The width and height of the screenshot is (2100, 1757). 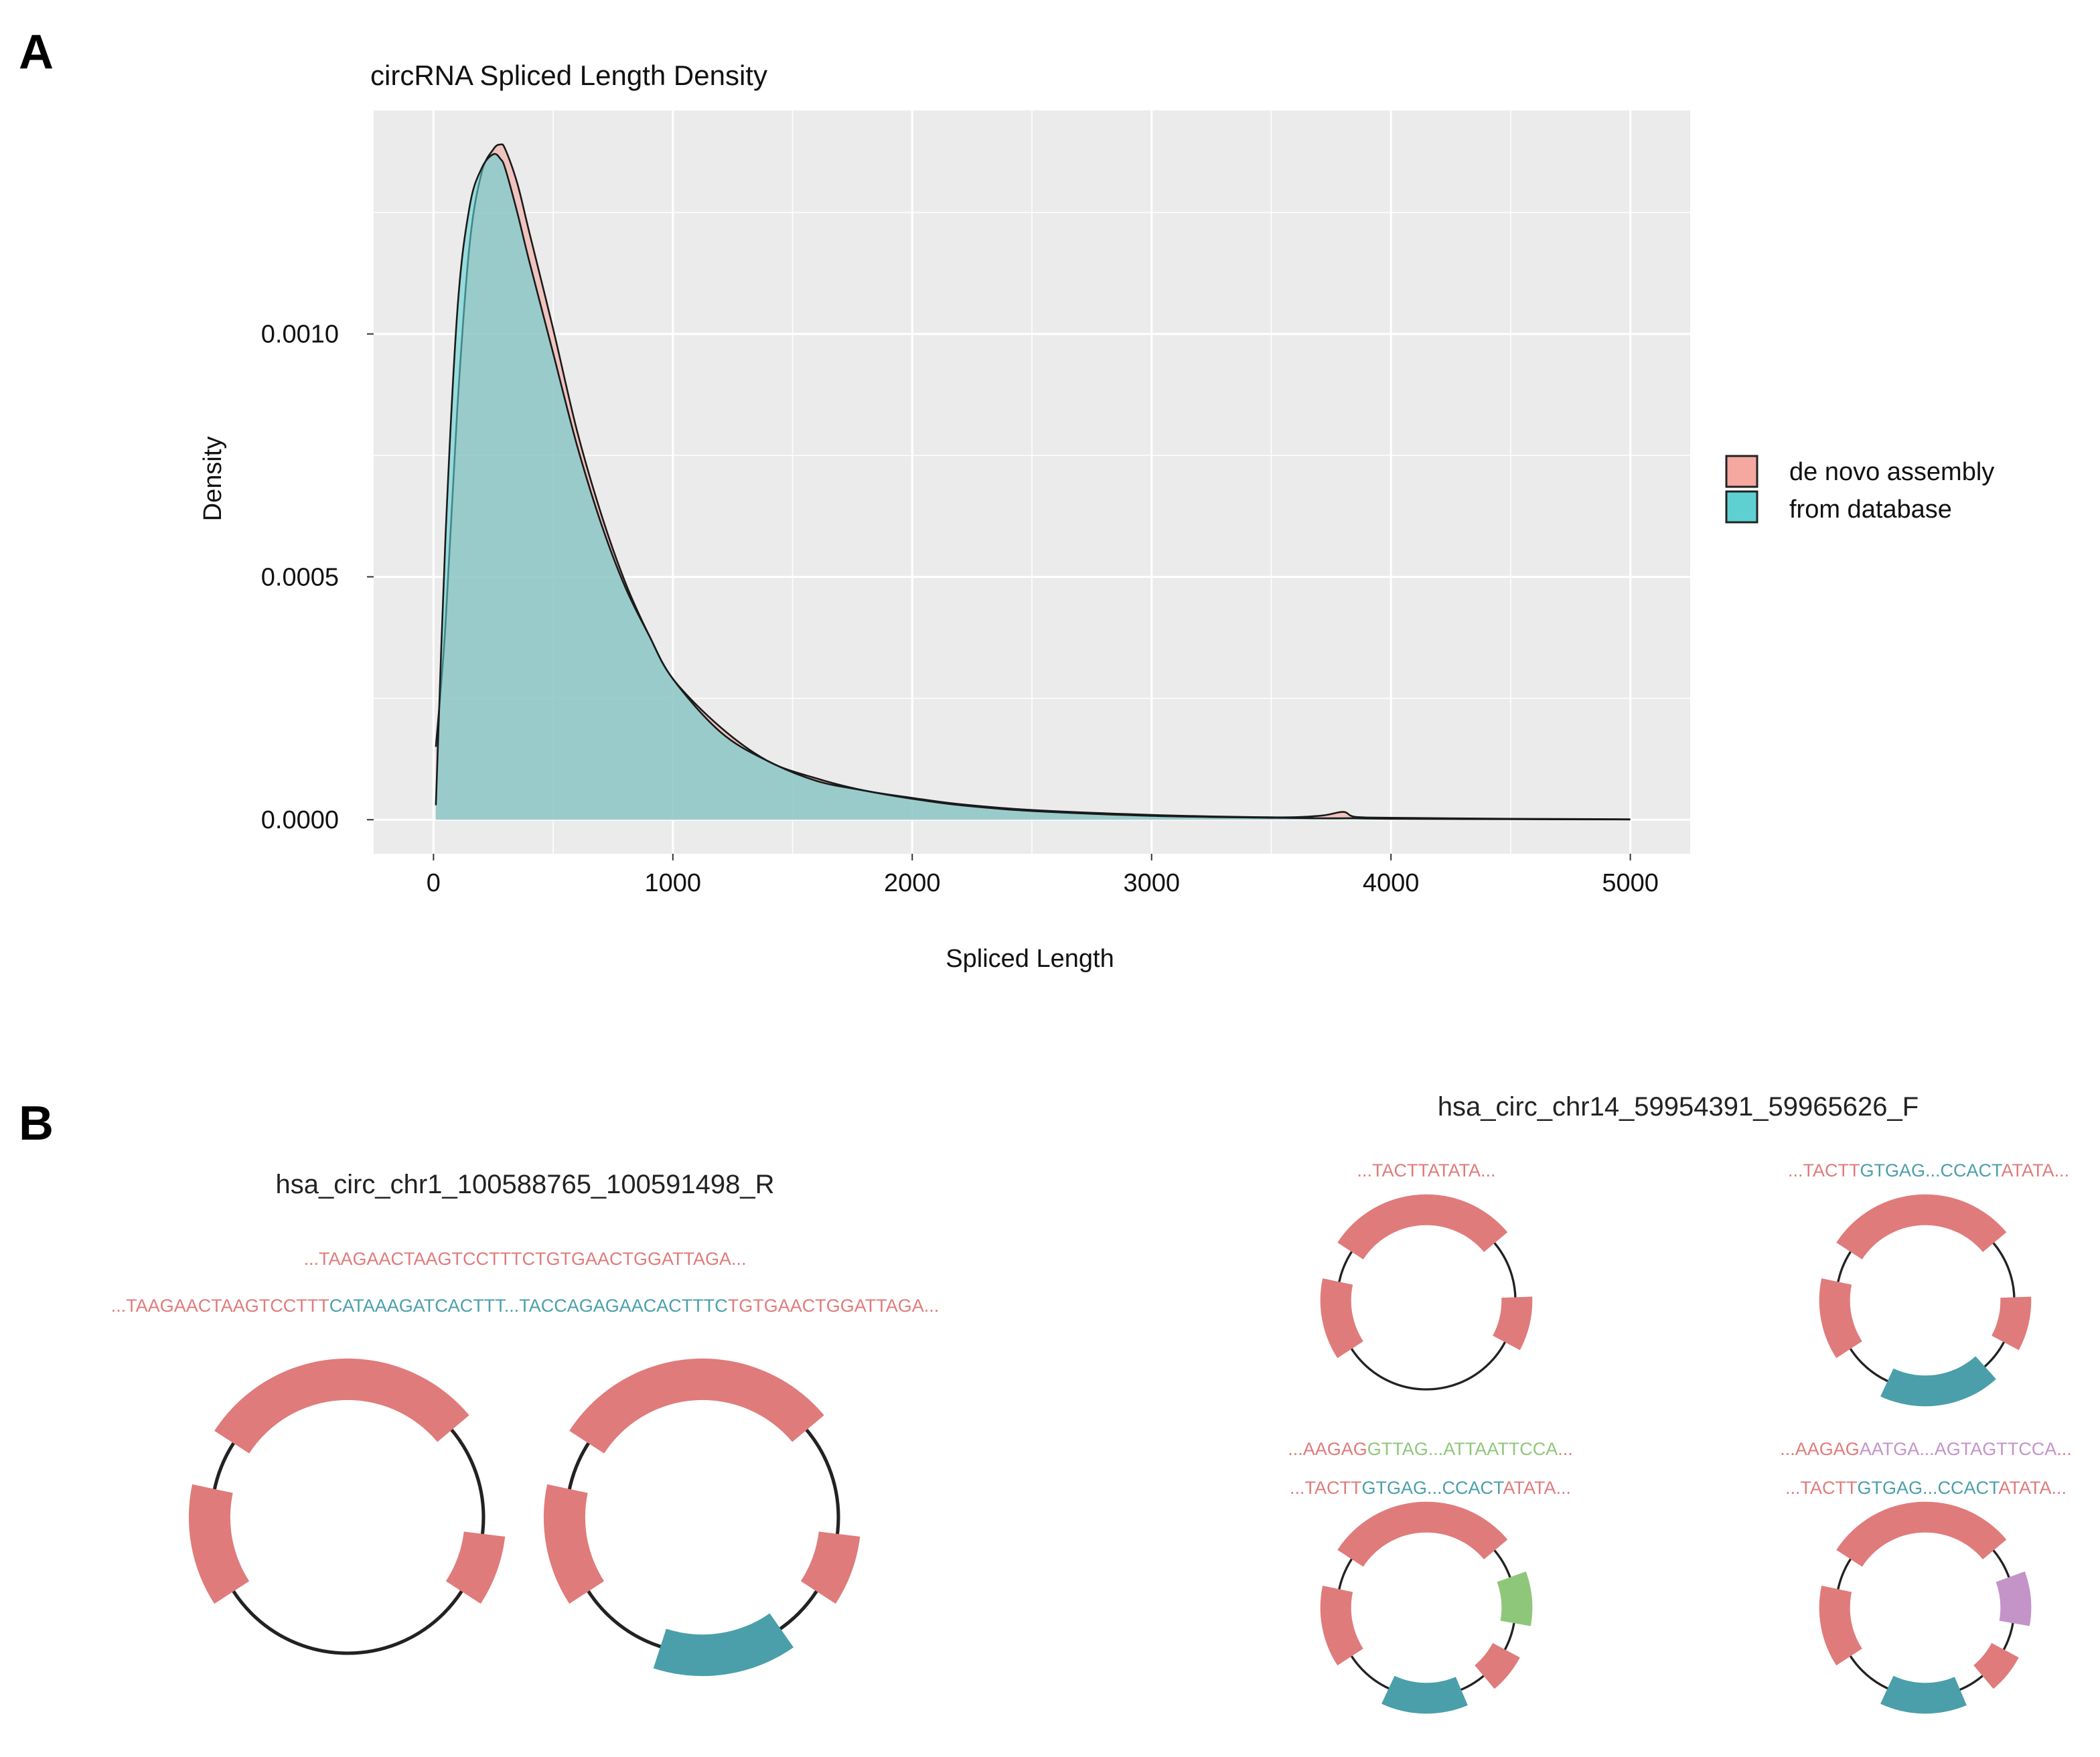 What do you see at coordinates (1741, 507) in the screenshot?
I see `legend-swatch-database` at bounding box center [1741, 507].